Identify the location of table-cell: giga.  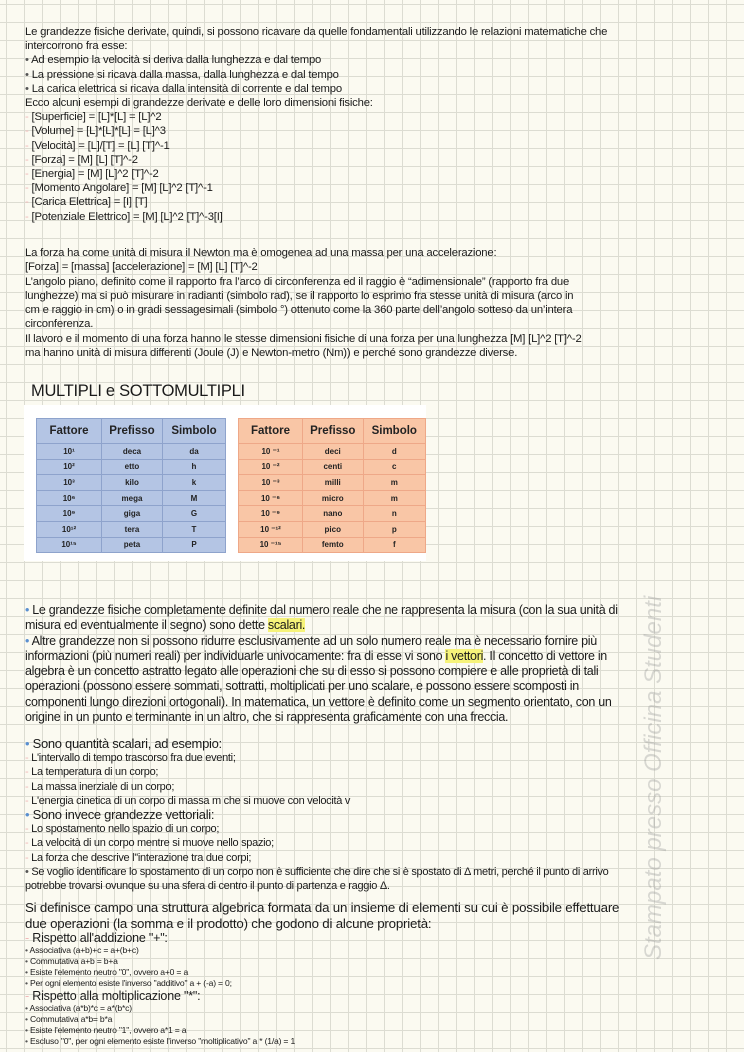
(132, 513).